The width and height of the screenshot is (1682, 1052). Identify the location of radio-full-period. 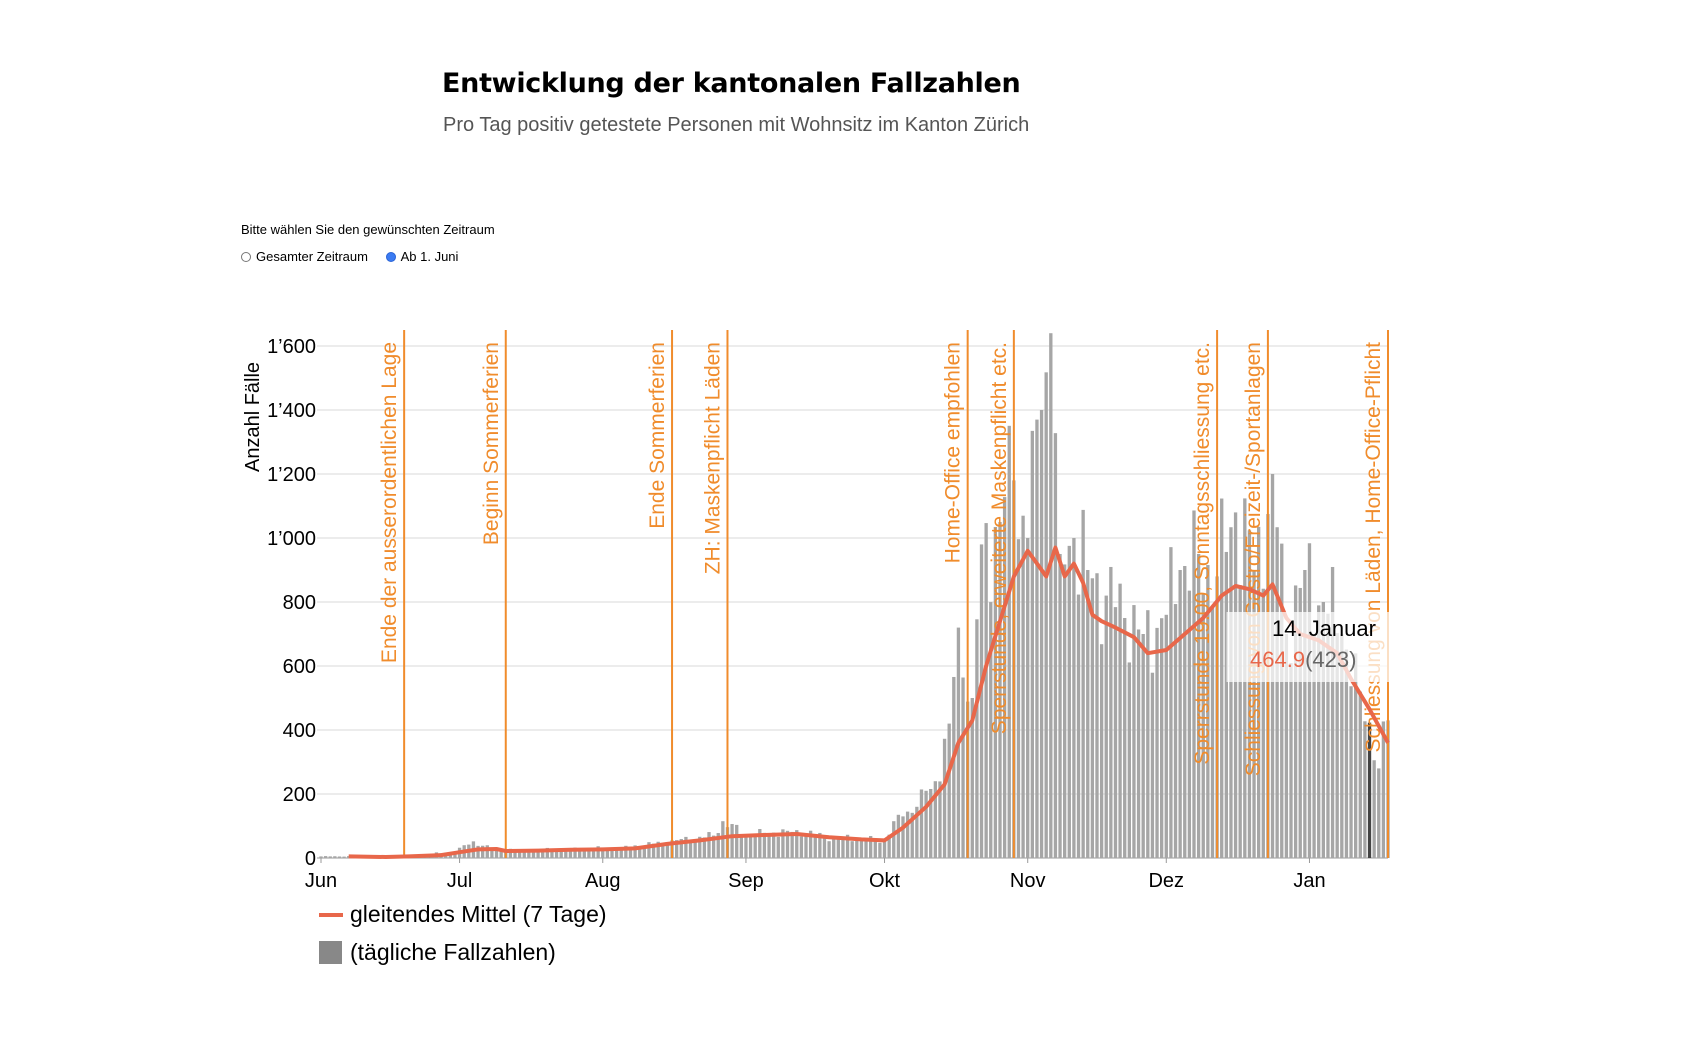
(246, 256).